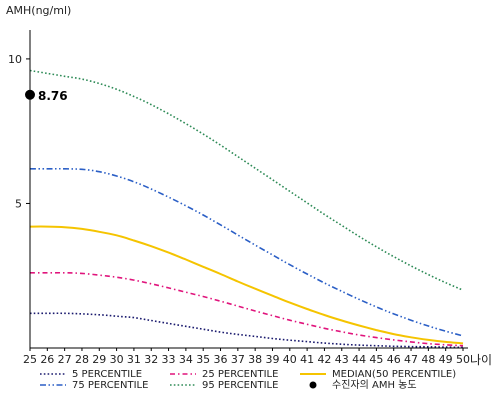  What do you see at coordinates (47, 359) in the screenshot?
I see `x-tick-label: 26` at bounding box center [47, 359].